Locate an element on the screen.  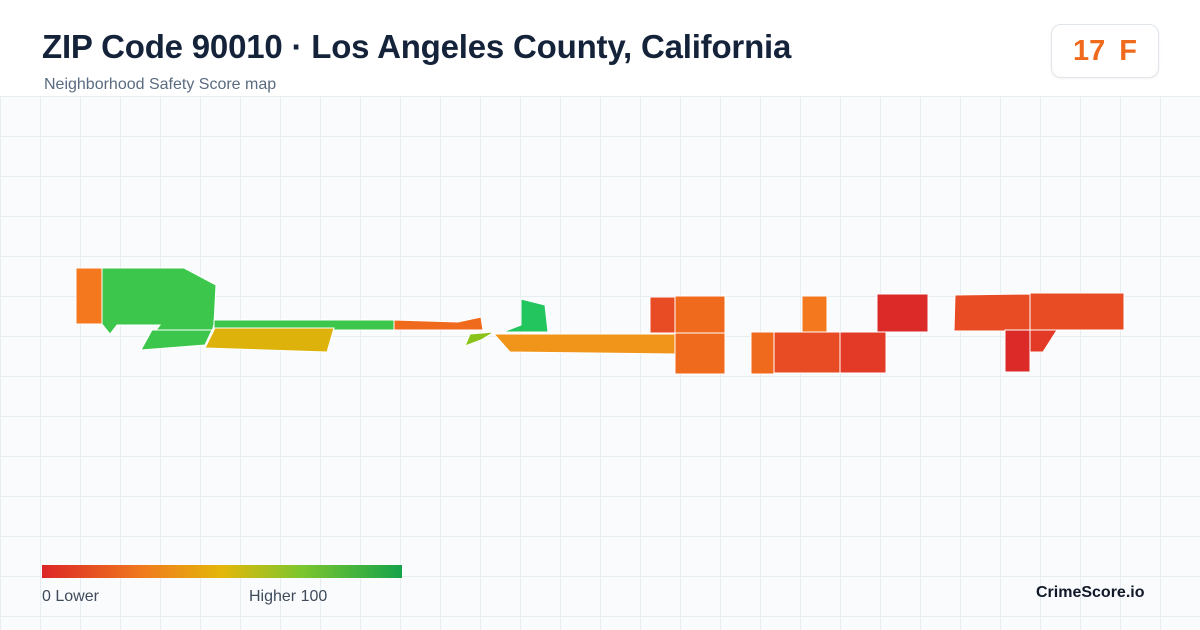
score-value: 17 is located at coordinates (1089, 50).